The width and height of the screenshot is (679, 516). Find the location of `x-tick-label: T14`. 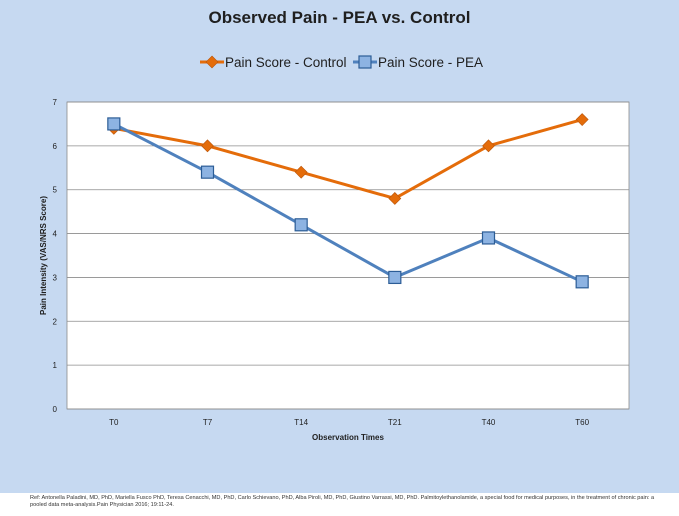

x-tick-label: T14 is located at coordinates (301, 422).